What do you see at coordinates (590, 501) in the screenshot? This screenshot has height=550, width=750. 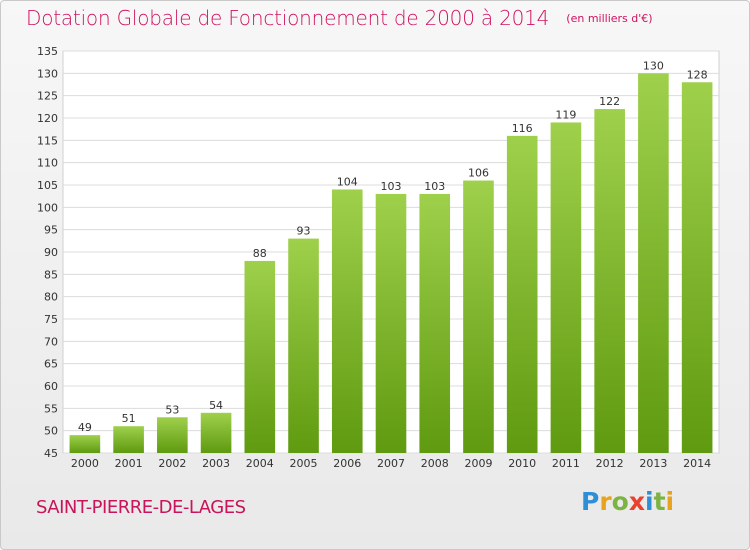 I see `logo-letter: P` at bounding box center [590, 501].